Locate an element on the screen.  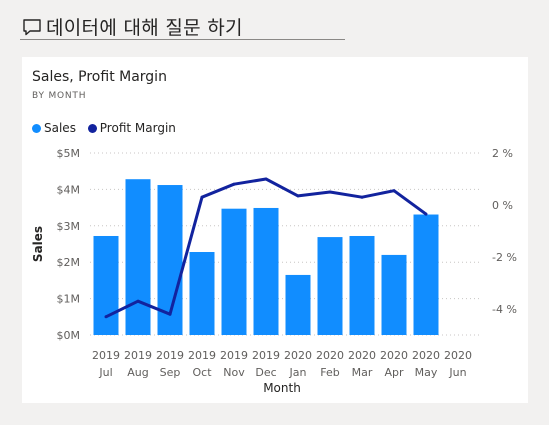
x-axis-title: Month is located at coordinates (282, 388).